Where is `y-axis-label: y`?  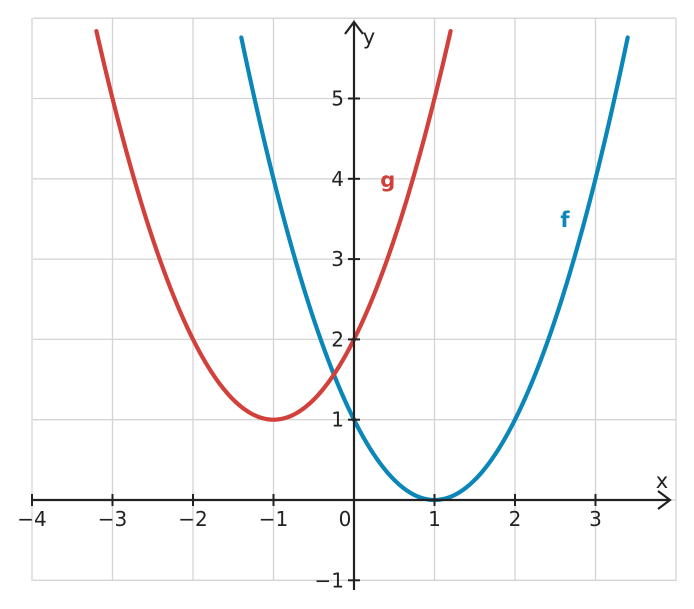
y-axis-label: y is located at coordinates (369, 37).